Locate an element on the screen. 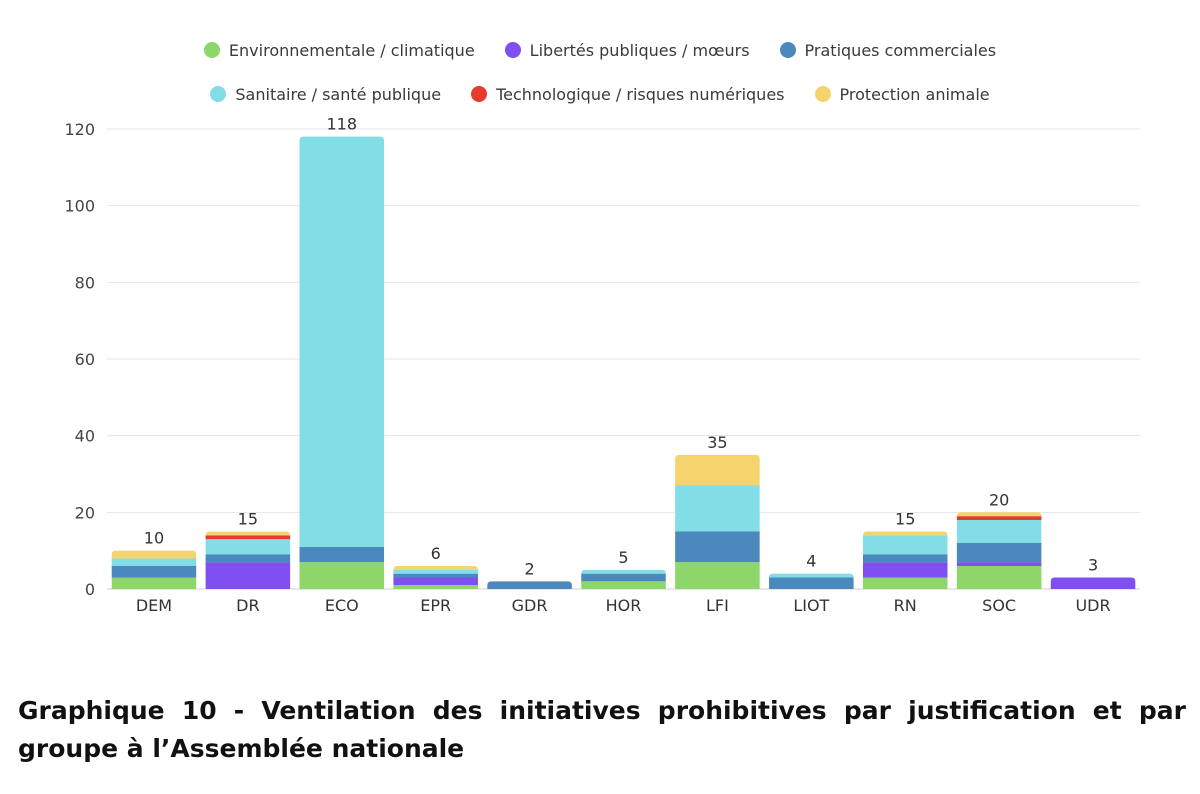  legend-swatch-protection is located at coordinates (822, 94).